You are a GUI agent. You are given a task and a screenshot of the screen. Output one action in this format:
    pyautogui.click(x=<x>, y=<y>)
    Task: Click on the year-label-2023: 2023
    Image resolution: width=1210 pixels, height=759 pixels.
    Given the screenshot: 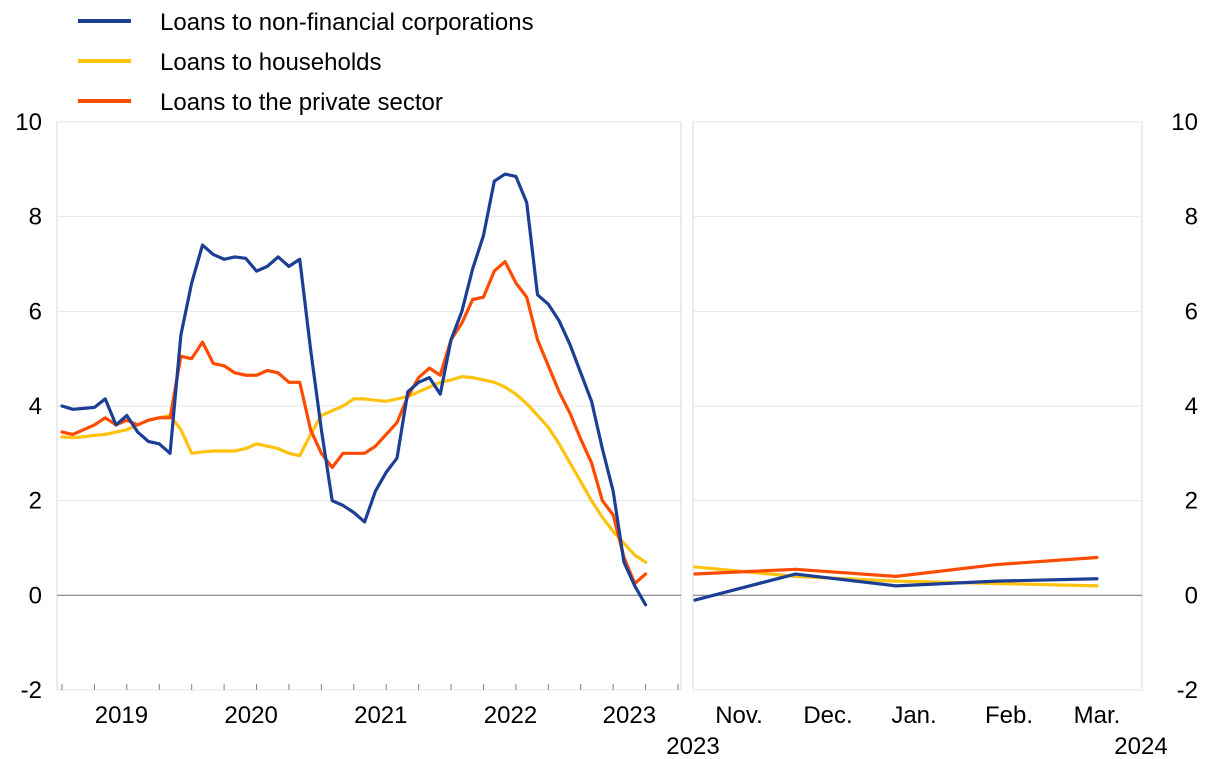 What is the action you would take?
    pyautogui.click(x=692, y=746)
    